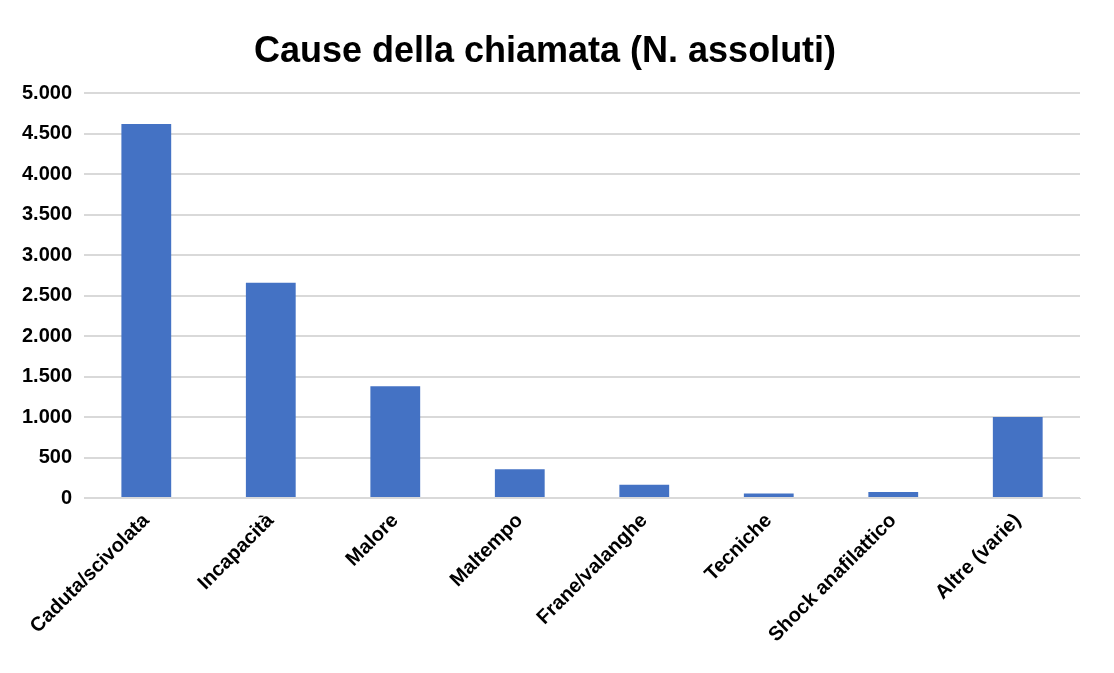  Describe the element at coordinates (47, 375) in the screenshot. I see `y-tick-label: 1.500` at that location.